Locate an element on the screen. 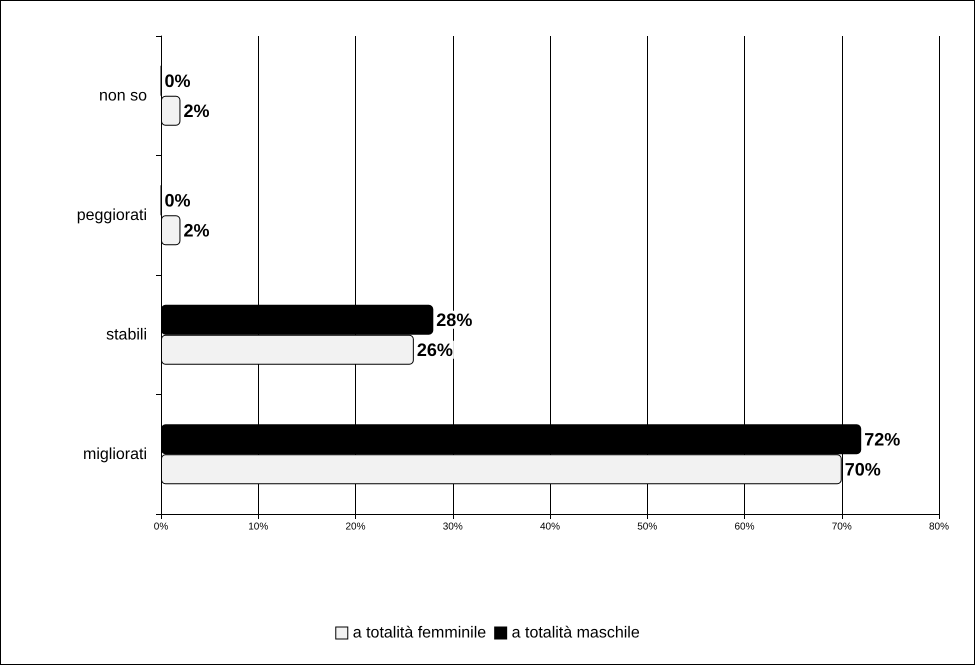 This screenshot has height=665, width=975. y-tick-label: stabili is located at coordinates (126, 335).